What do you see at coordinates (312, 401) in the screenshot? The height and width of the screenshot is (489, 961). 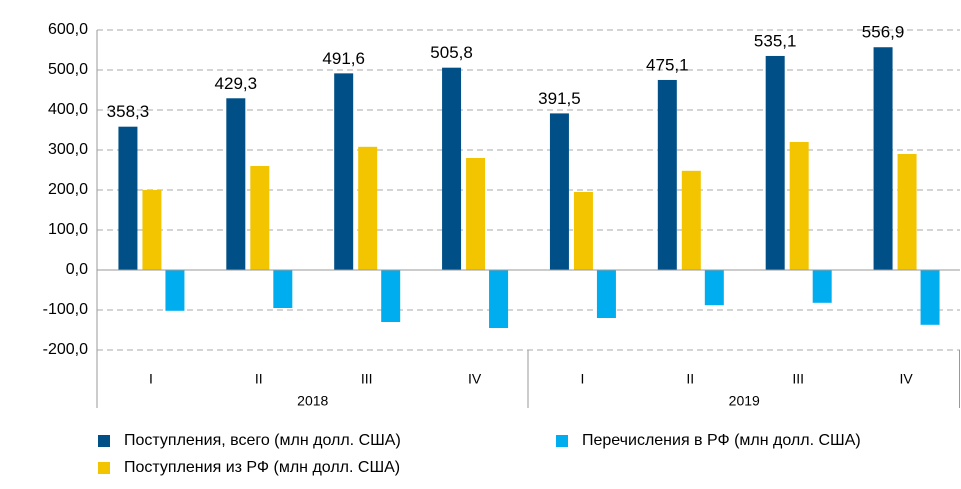 I see `x-group-label: 2018` at bounding box center [312, 401].